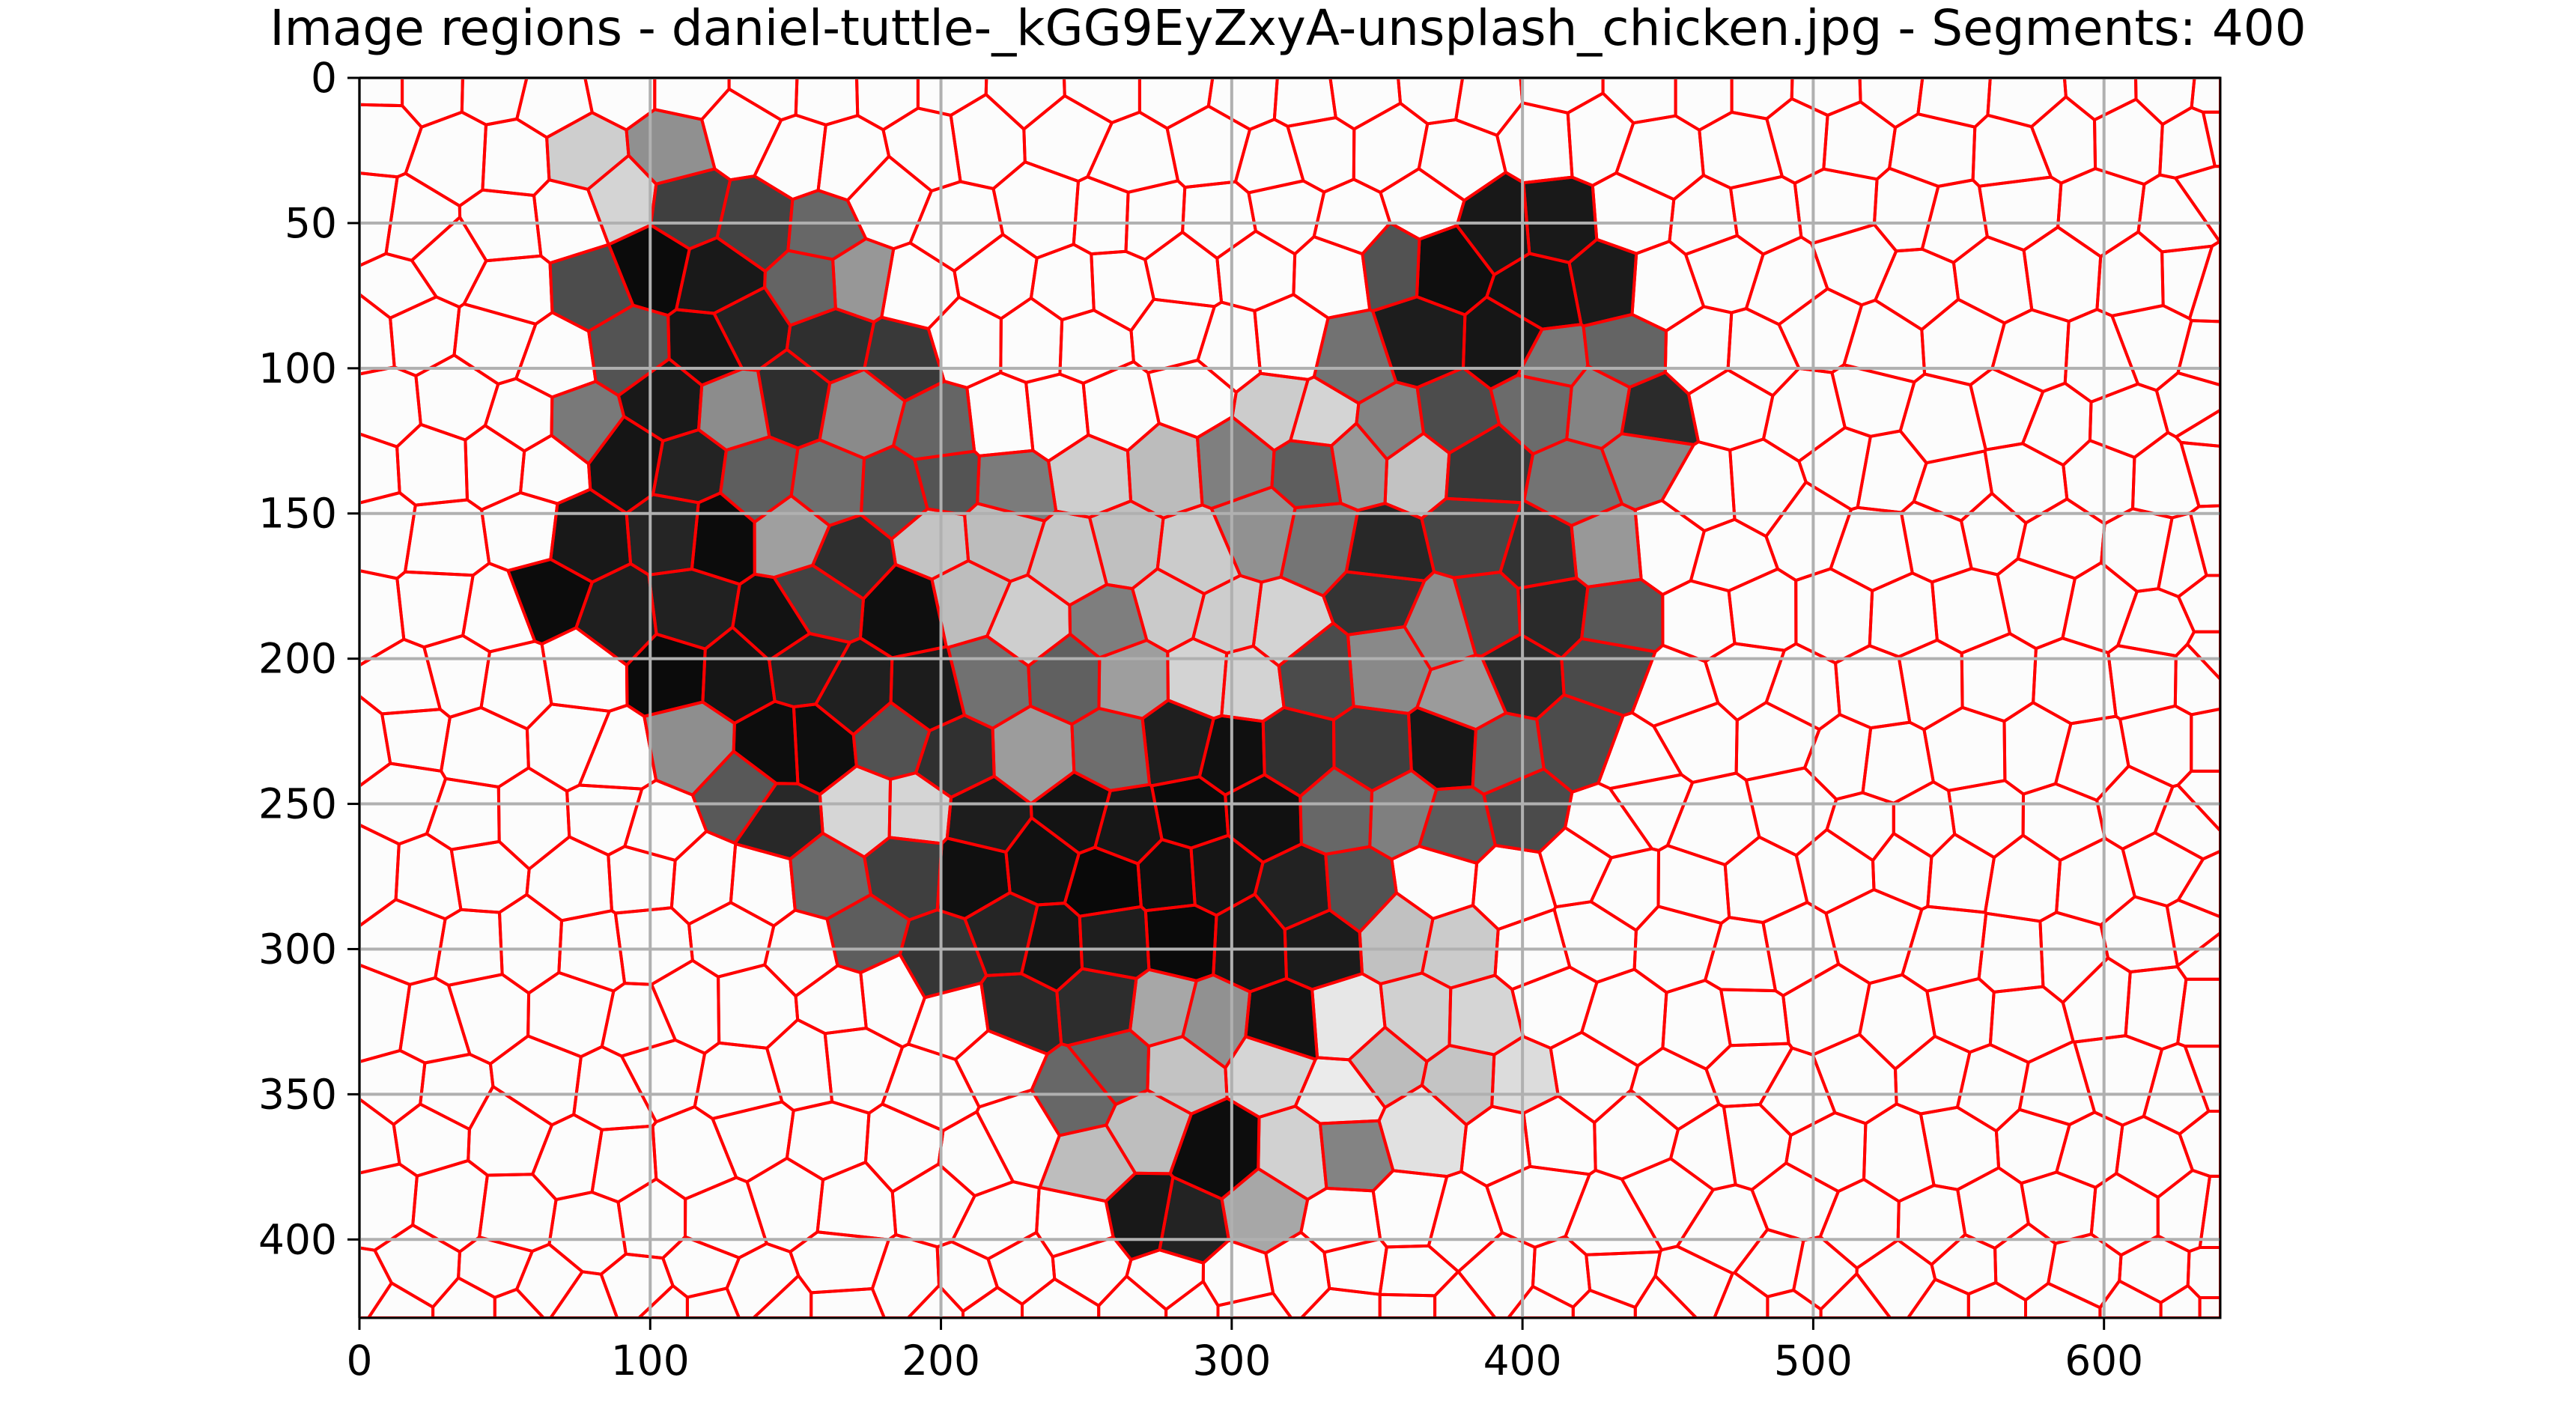 This screenshot has height=1404, width=2576. Describe the element at coordinates (324, 78) in the screenshot. I see `y-tick-label: 0` at that location.